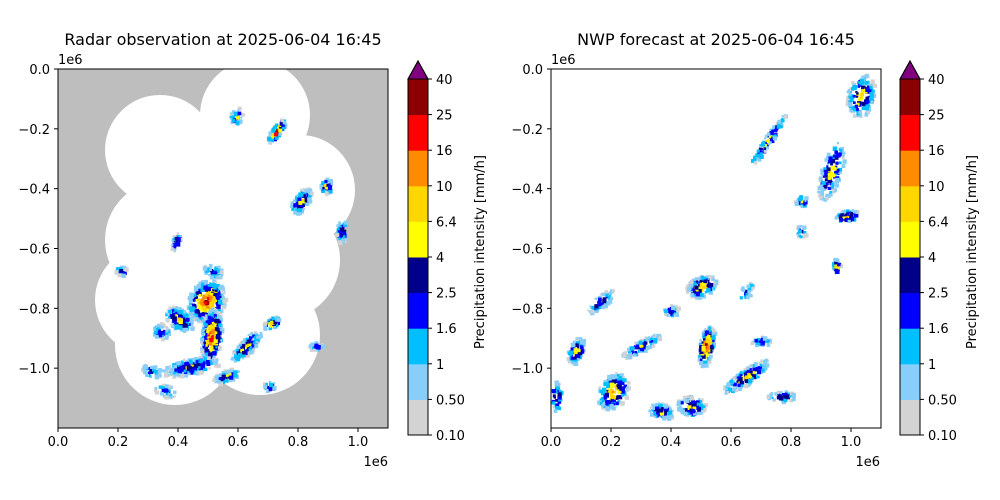 The height and width of the screenshot is (500, 1000). What do you see at coordinates (671, 442) in the screenshot?
I see `nwp-x-tick-label: 0.4` at bounding box center [671, 442].